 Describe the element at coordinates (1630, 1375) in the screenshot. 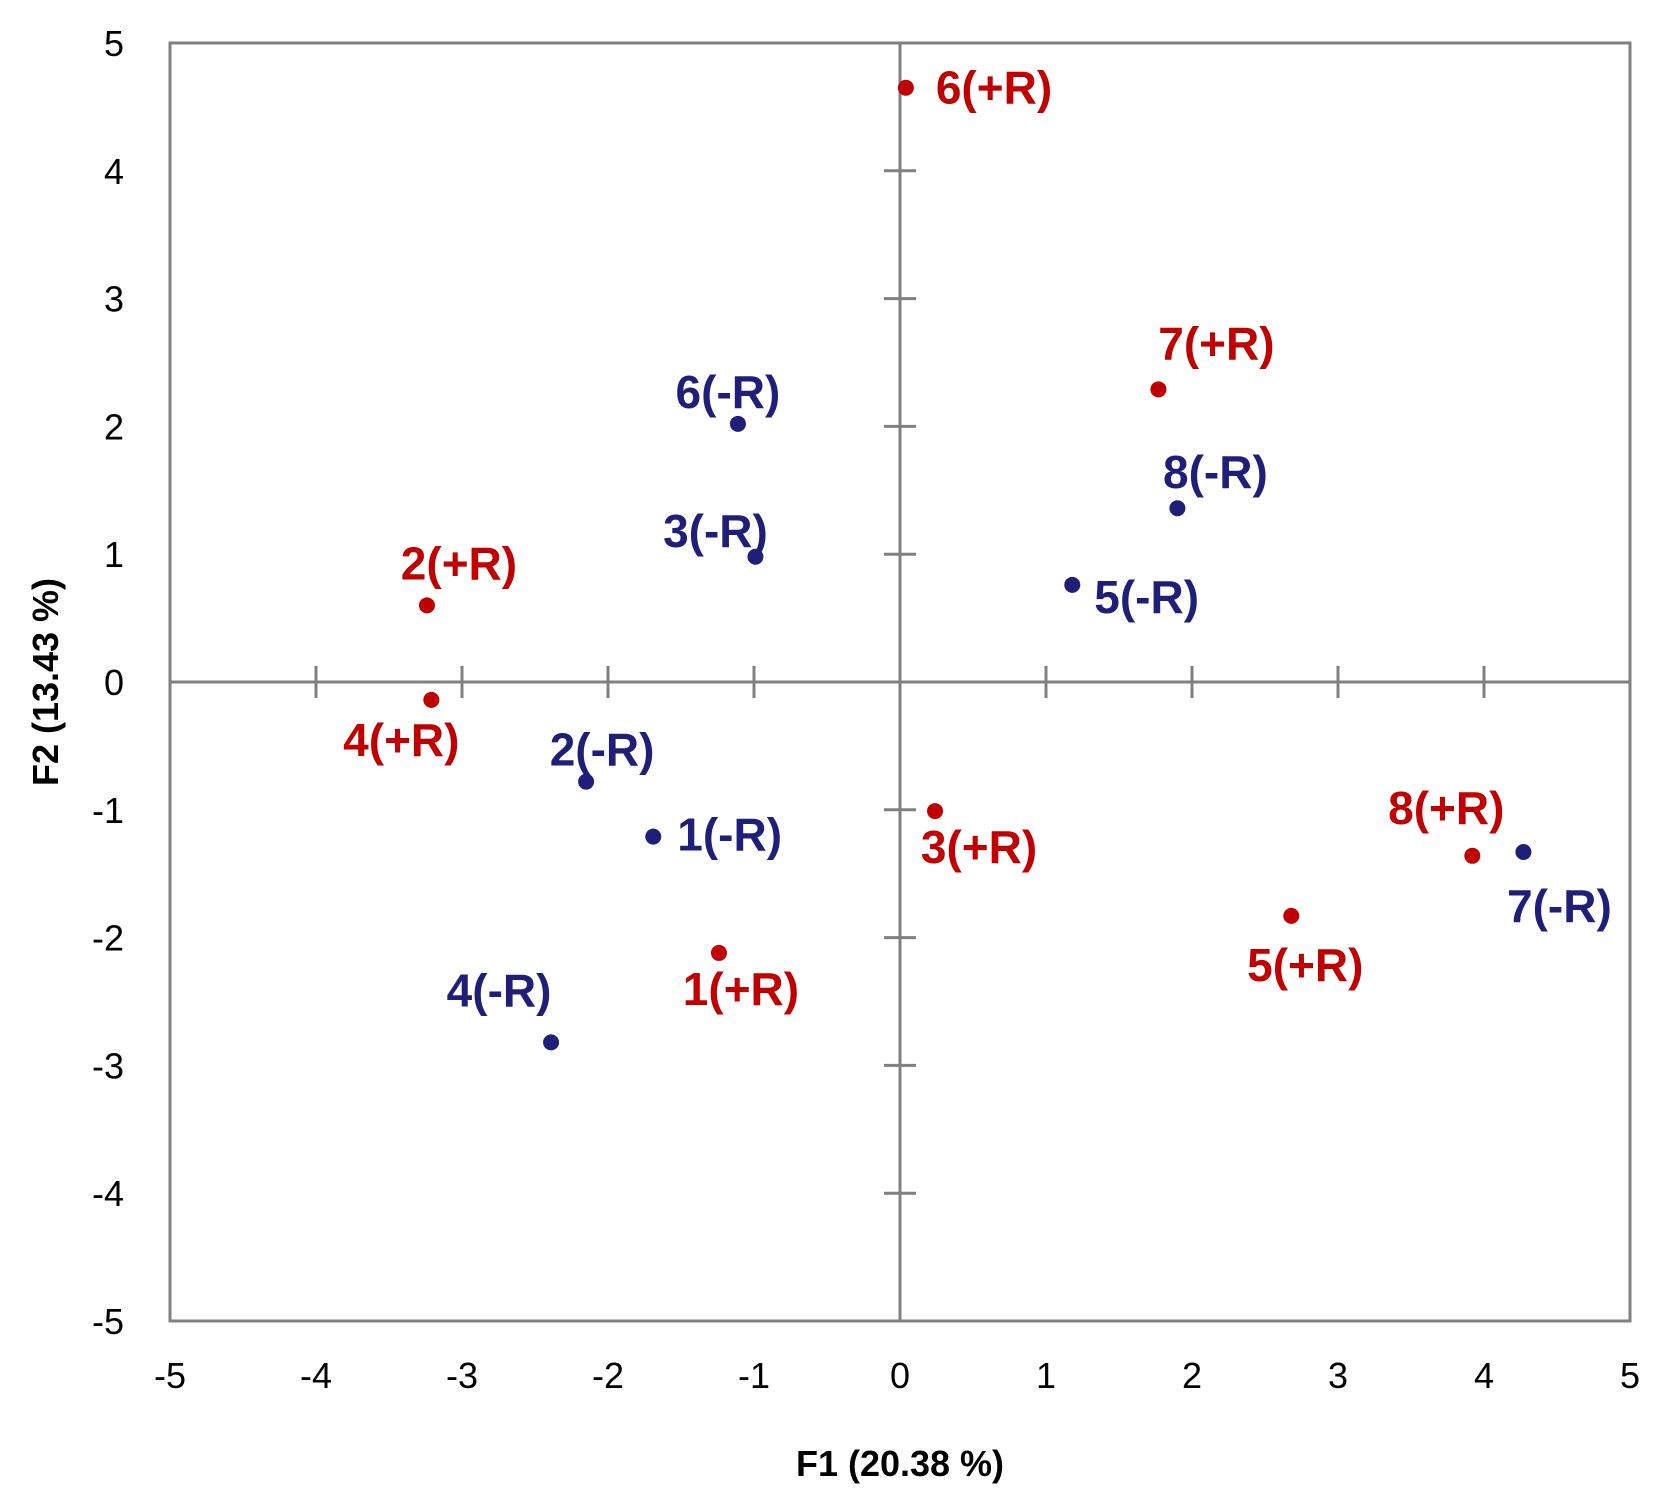

I see `x-tick-label: 5` at that location.